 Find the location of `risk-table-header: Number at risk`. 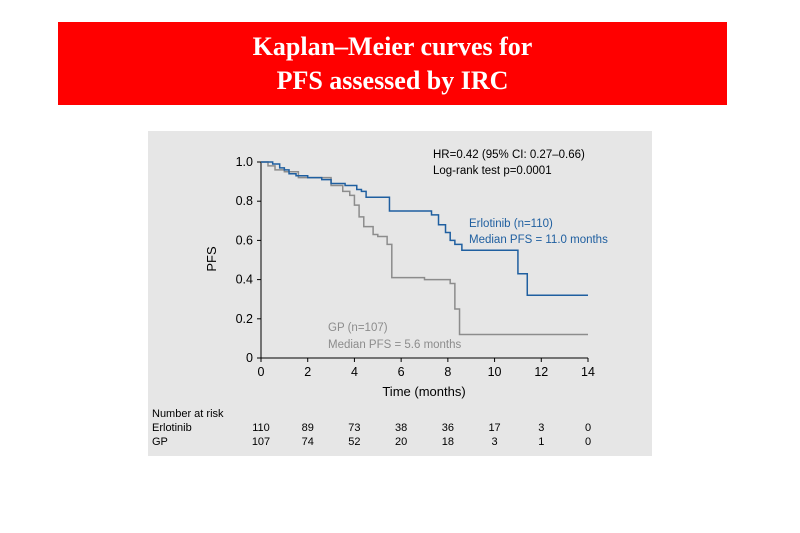

risk-table-header: Number at risk is located at coordinates (188, 414).